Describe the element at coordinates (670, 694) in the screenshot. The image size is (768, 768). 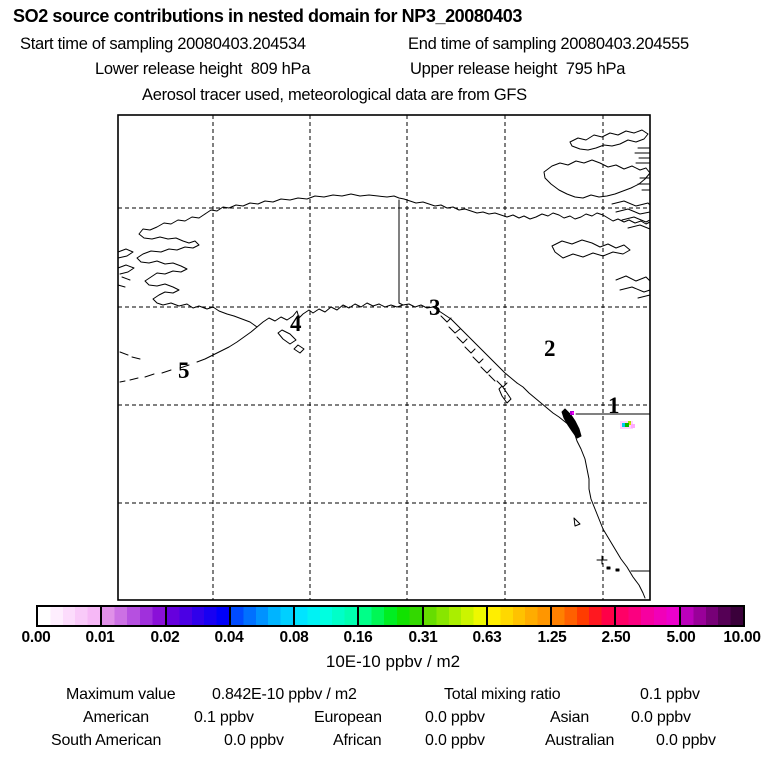
I see `total-mixing-ratio-value: 0.1 ppbv` at that location.